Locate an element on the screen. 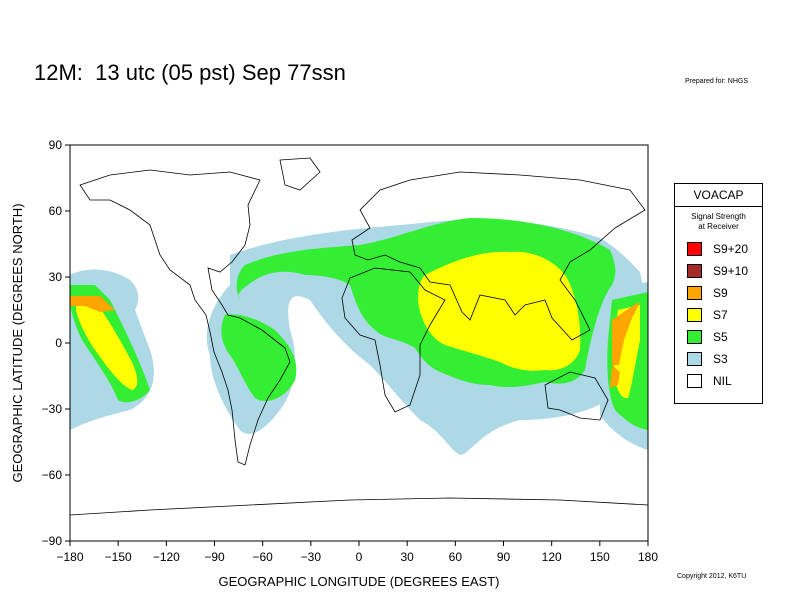 The image size is (792, 612). legend-list: S9+20 S9+10 S9 S7 S5 S3 NIL is located at coordinates (718, 315).